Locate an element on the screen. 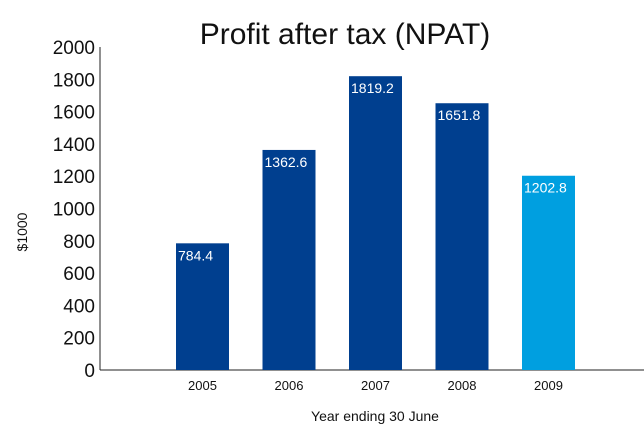 The image size is (644, 427). y-axis-ticks: 0 200 400 600 800 1000 1200 1400 1600 1800 2000 is located at coordinates (74, 210).